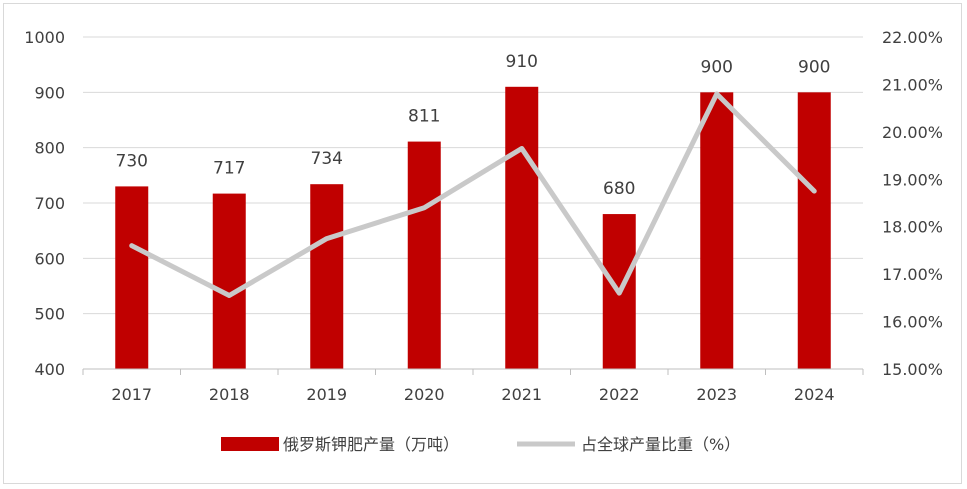  What do you see at coordinates (49, 258) in the screenshot?
I see `left-axis-tick-label: 600` at bounding box center [49, 258].